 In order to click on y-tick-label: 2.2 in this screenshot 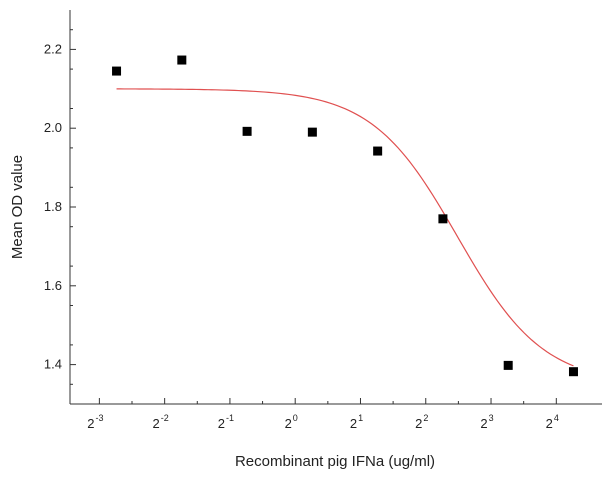, I will do `click(53, 48)`.